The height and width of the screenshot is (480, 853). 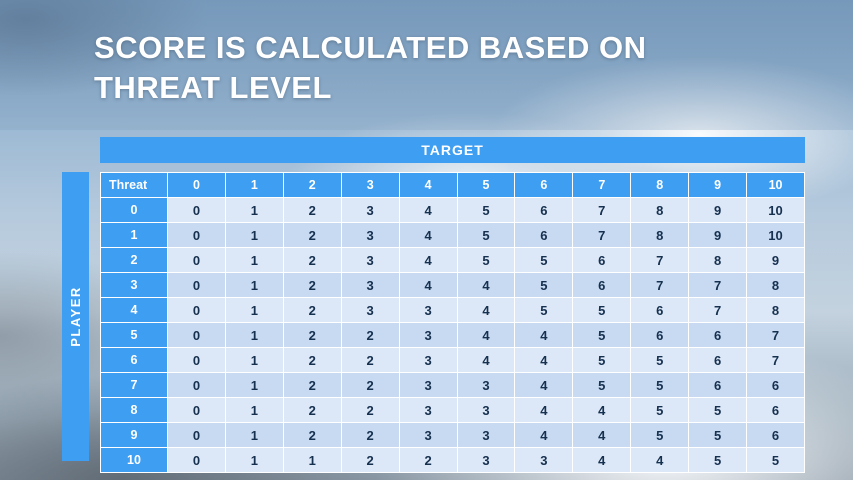 I want to click on row-header-cell: 9, so click(x=134, y=435).